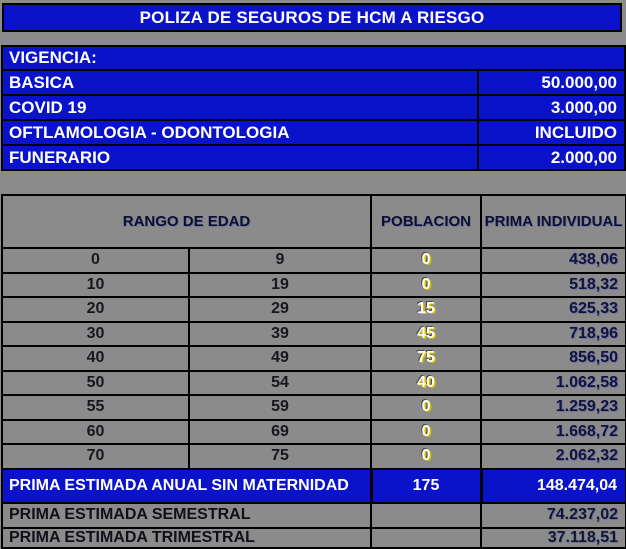  What do you see at coordinates (186, 515) in the screenshot?
I see `semestral-label: PRIMA ESTIMADA SEMESTRAL` at bounding box center [186, 515].